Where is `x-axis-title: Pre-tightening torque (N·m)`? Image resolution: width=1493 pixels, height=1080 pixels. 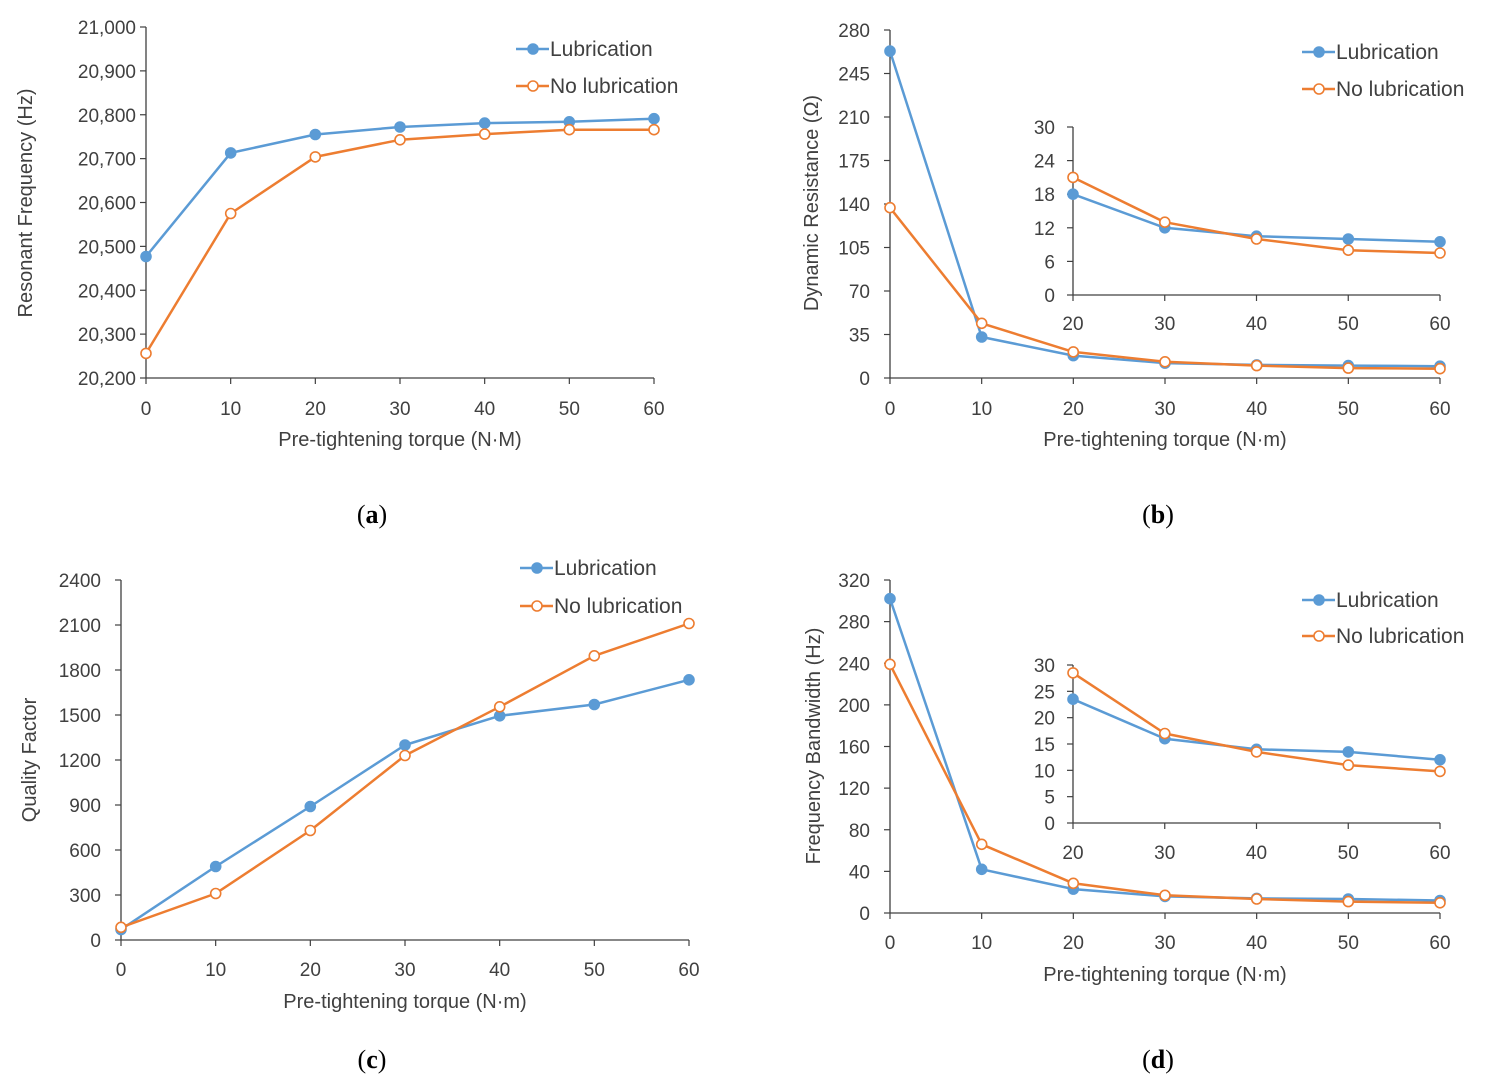
x-axis-title: Pre-tightening torque (N·m) is located at coordinates (1164, 975).